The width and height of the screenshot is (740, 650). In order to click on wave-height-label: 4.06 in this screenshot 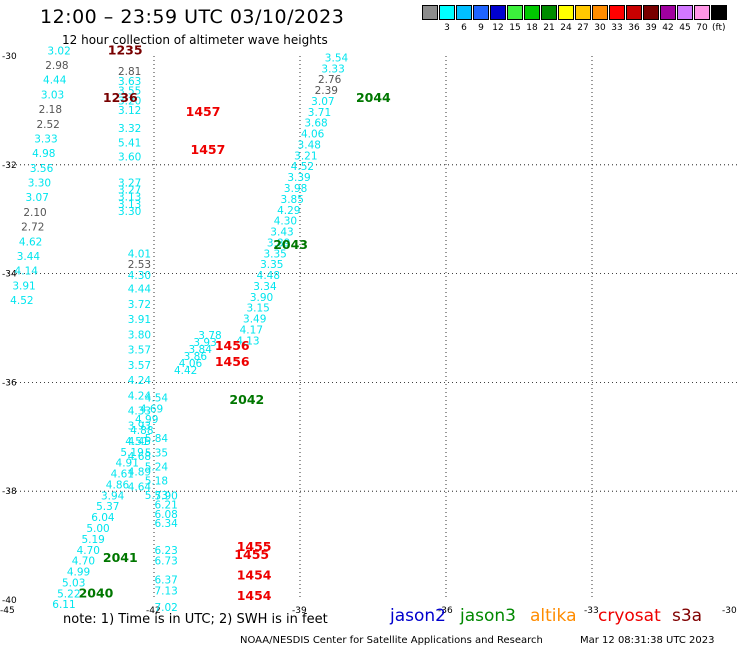, I will do `click(313, 135)`.